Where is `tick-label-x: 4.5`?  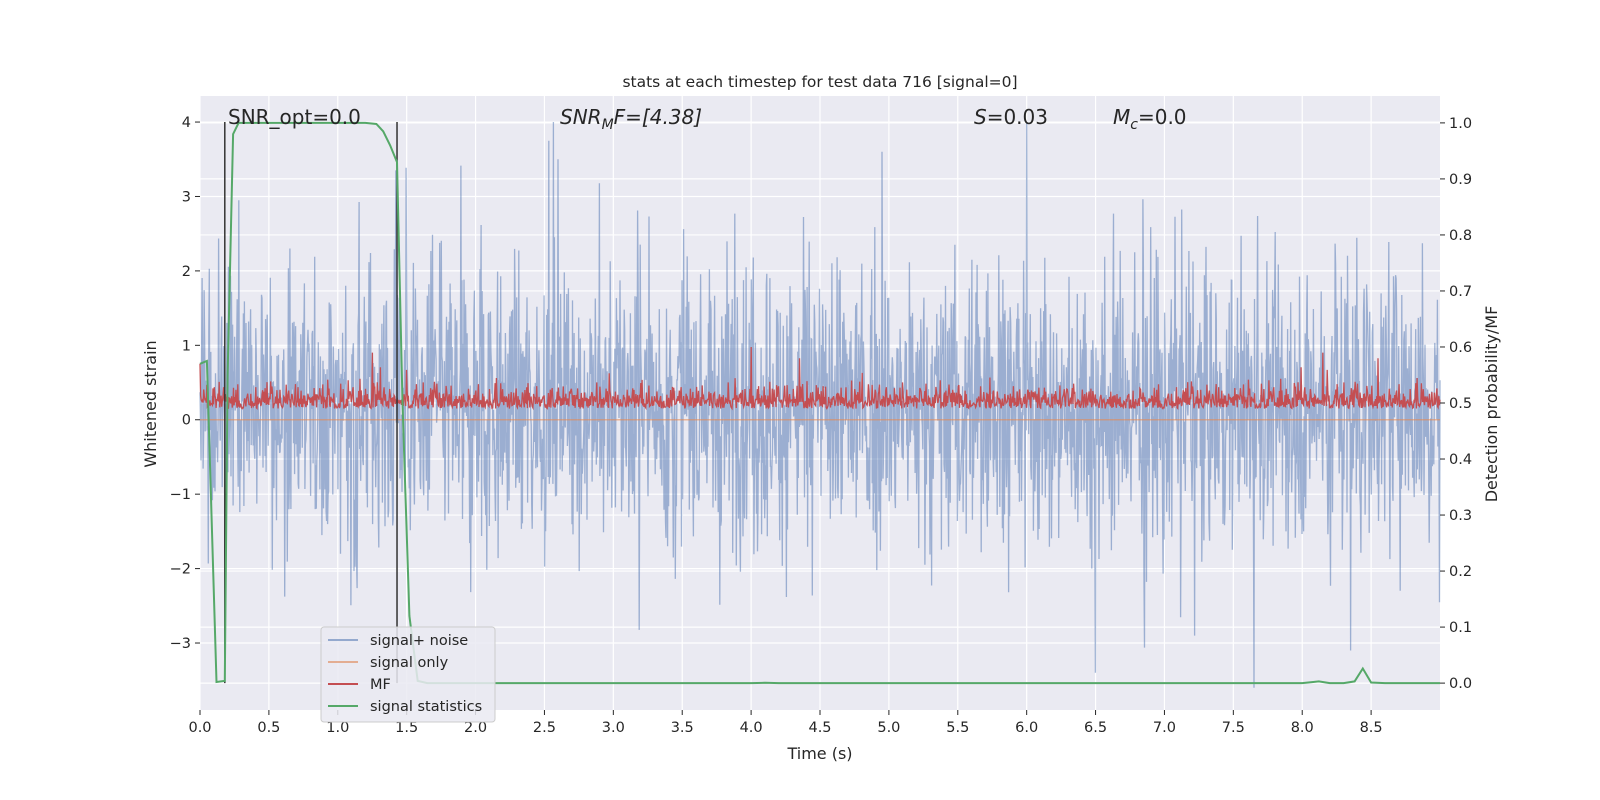 tick-label-x: 4.5 is located at coordinates (819, 728).